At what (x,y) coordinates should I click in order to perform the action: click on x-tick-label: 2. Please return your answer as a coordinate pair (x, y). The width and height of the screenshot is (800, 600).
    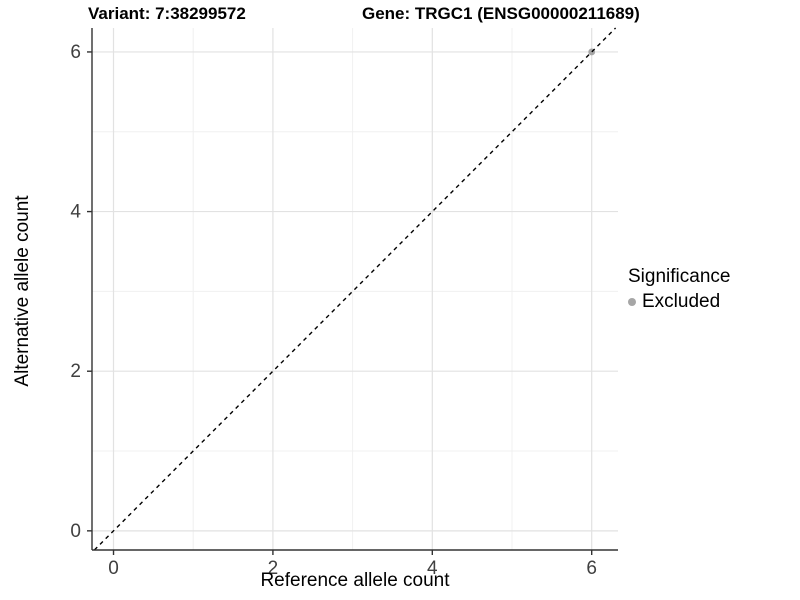
    Looking at the image, I should click on (273, 568).